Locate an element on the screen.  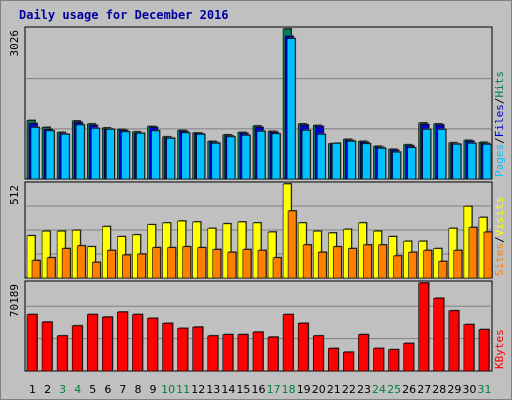
x-tick-label: 30 is located at coordinates (469, 389).